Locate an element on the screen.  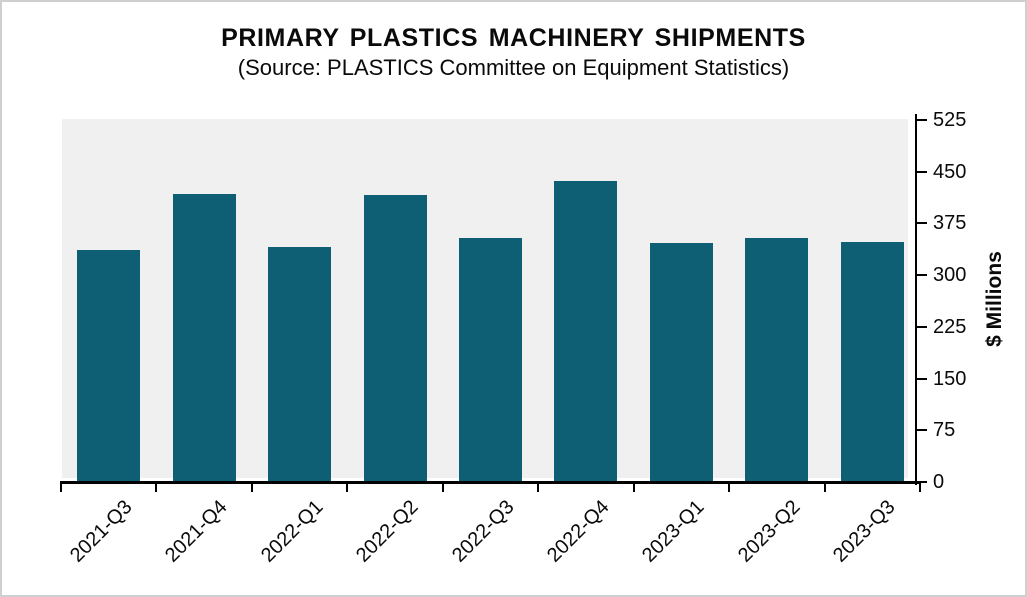
x-tick-label-2022-Q4: 2022-Q4 is located at coordinates (578, 531).